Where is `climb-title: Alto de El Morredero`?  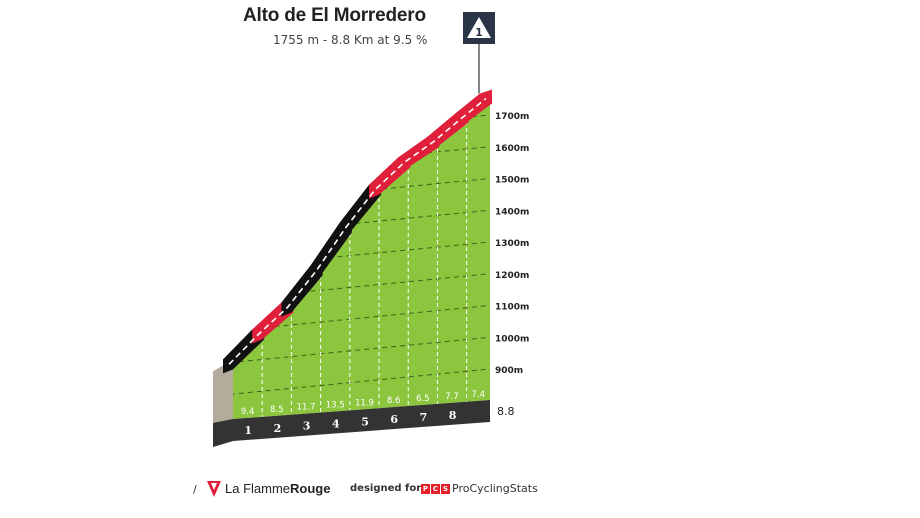 climb-title: Alto de El Morredero is located at coordinates (334, 15).